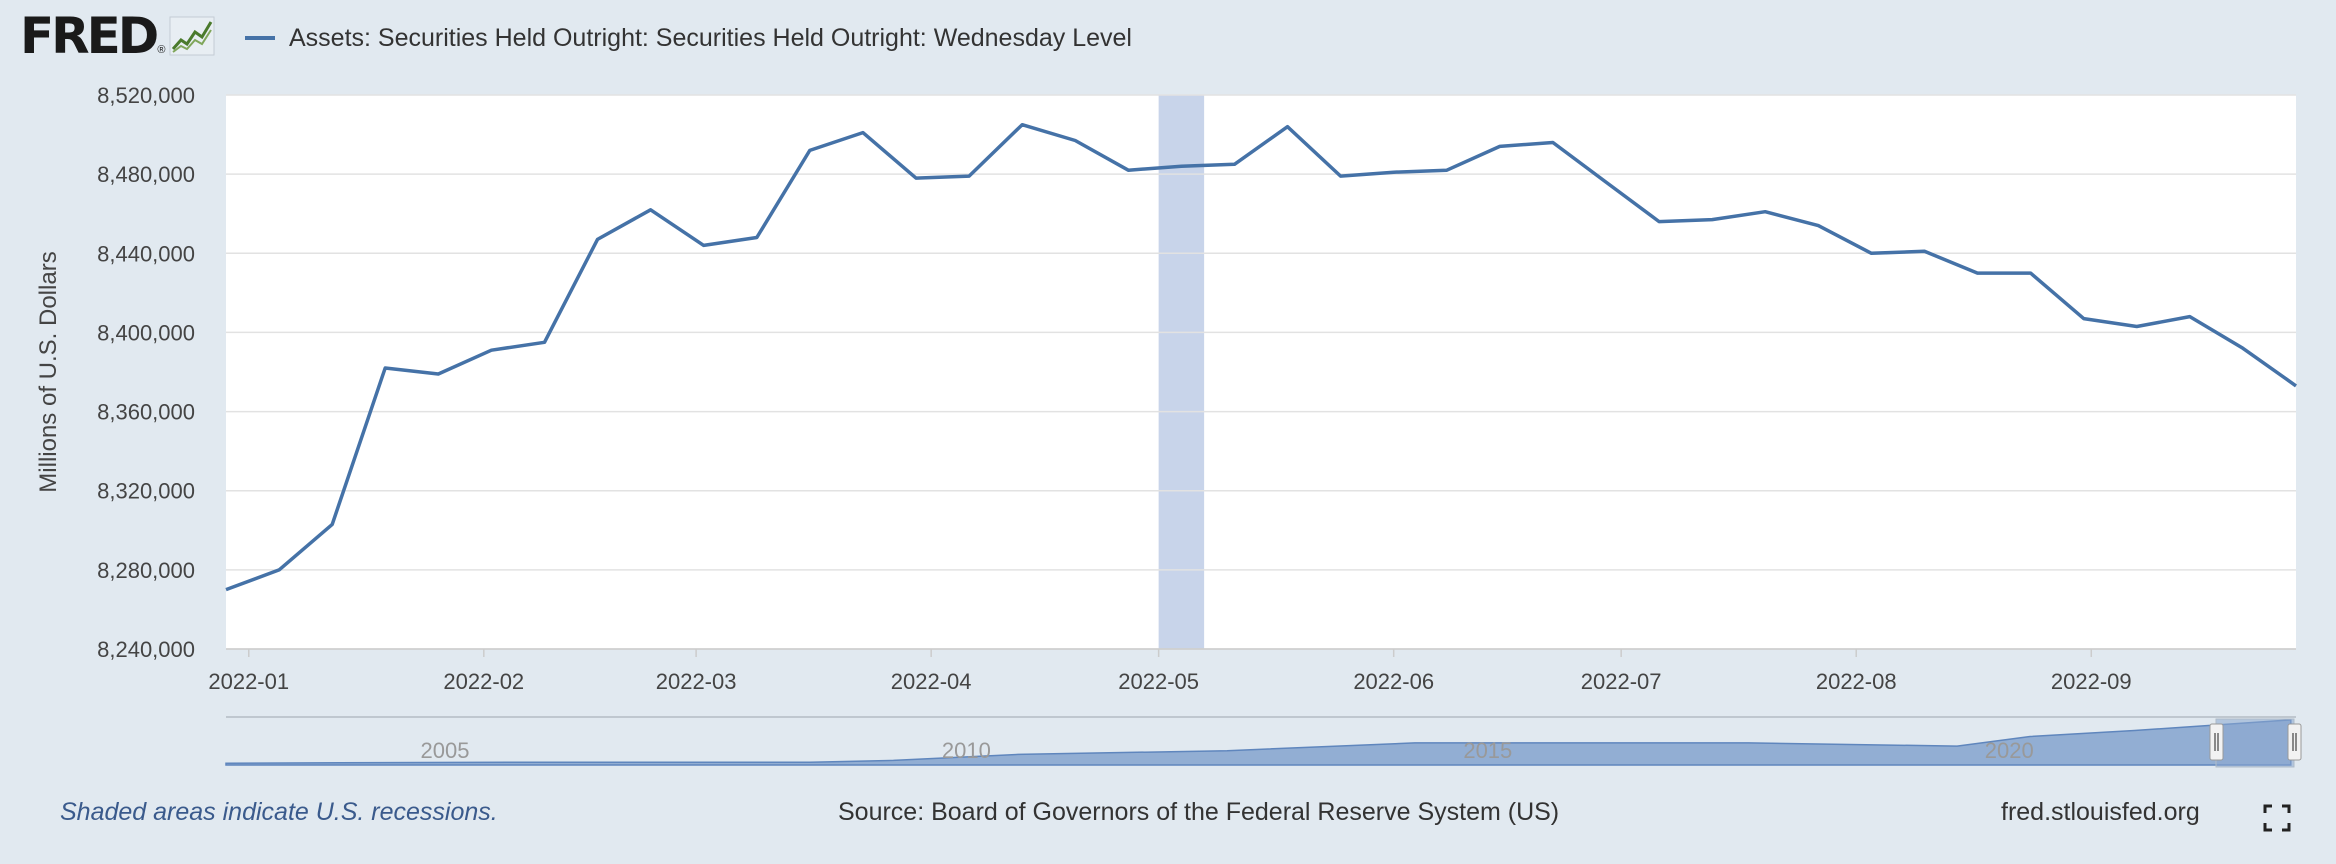  Describe the element at coordinates (146, 570) in the screenshot. I see `y-tick-label: 8,280,000` at that location.